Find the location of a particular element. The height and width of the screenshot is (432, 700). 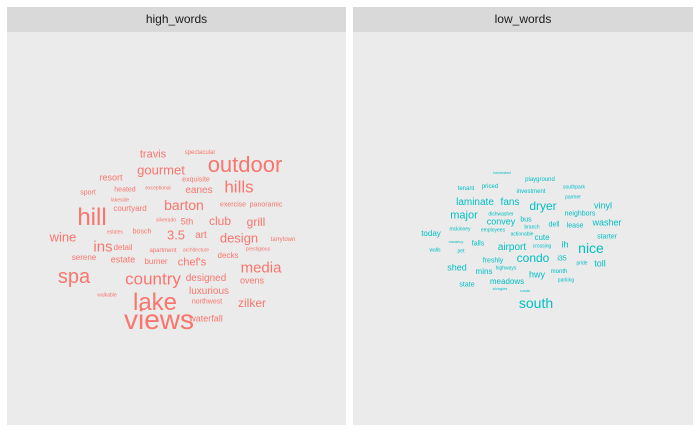

word-label: hills is located at coordinates (239, 187).